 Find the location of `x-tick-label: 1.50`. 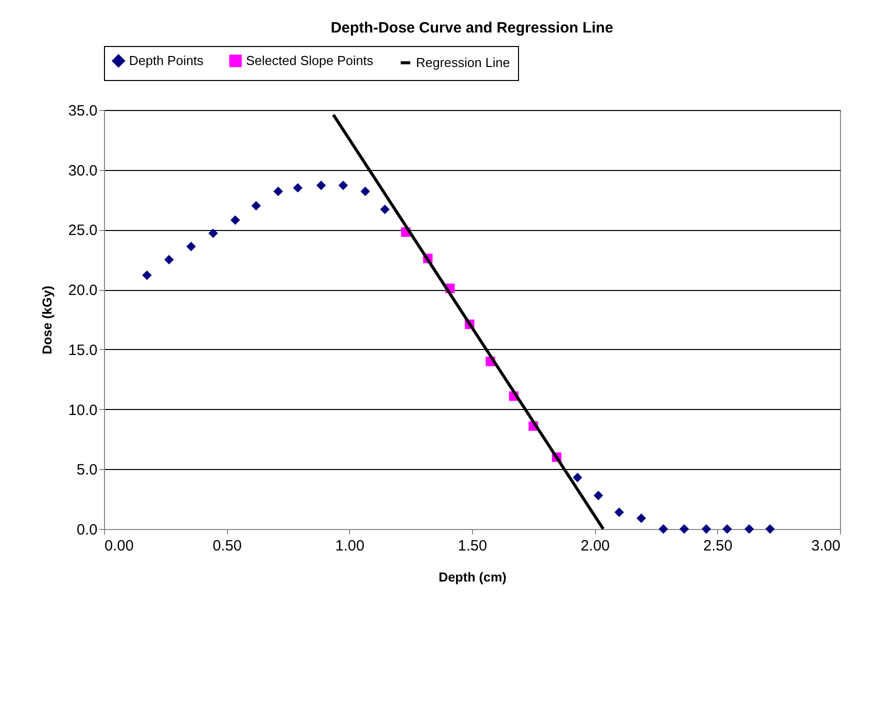

x-tick-label: 1.50 is located at coordinates (473, 546).